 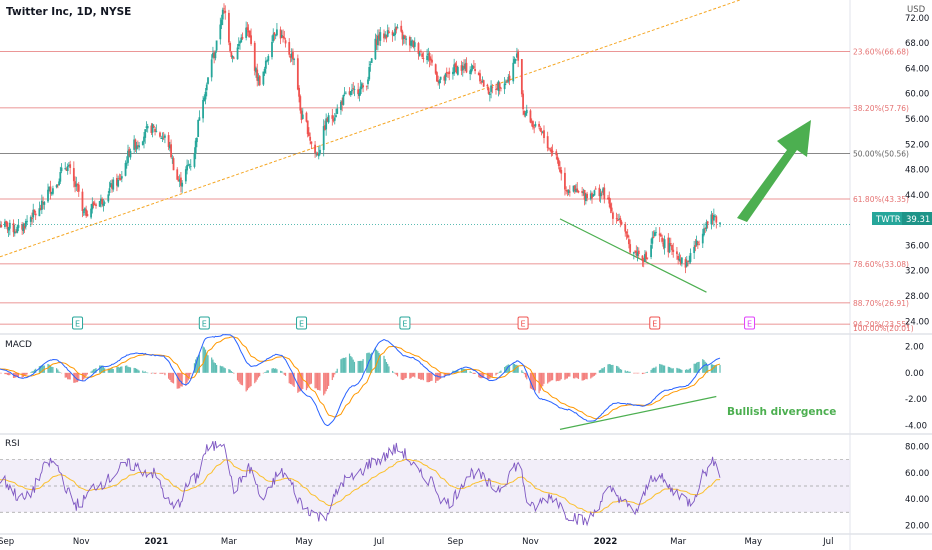 What do you see at coordinates (917, 297) in the screenshot?
I see `price-tick-label: 28.00` at bounding box center [917, 297].